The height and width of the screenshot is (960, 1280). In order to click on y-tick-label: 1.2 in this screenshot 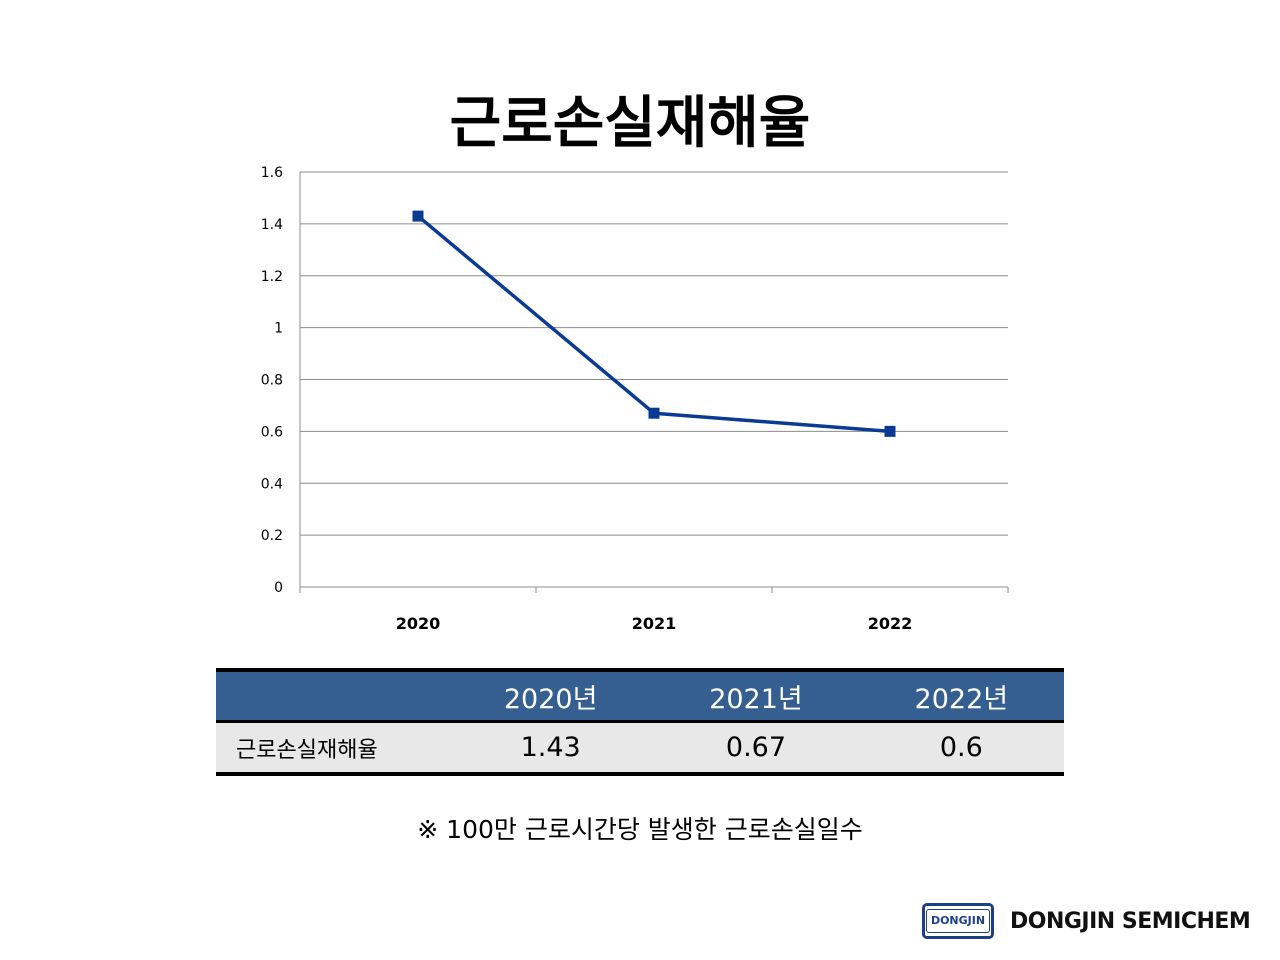, I will do `click(272, 277)`.